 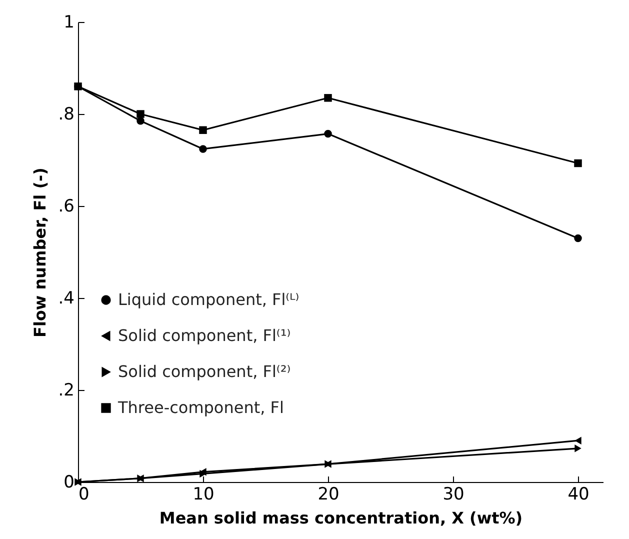 What do you see at coordinates (66, 390) in the screenshot?
I see `y-tick-label: .2` at bounding box center [66, 390].